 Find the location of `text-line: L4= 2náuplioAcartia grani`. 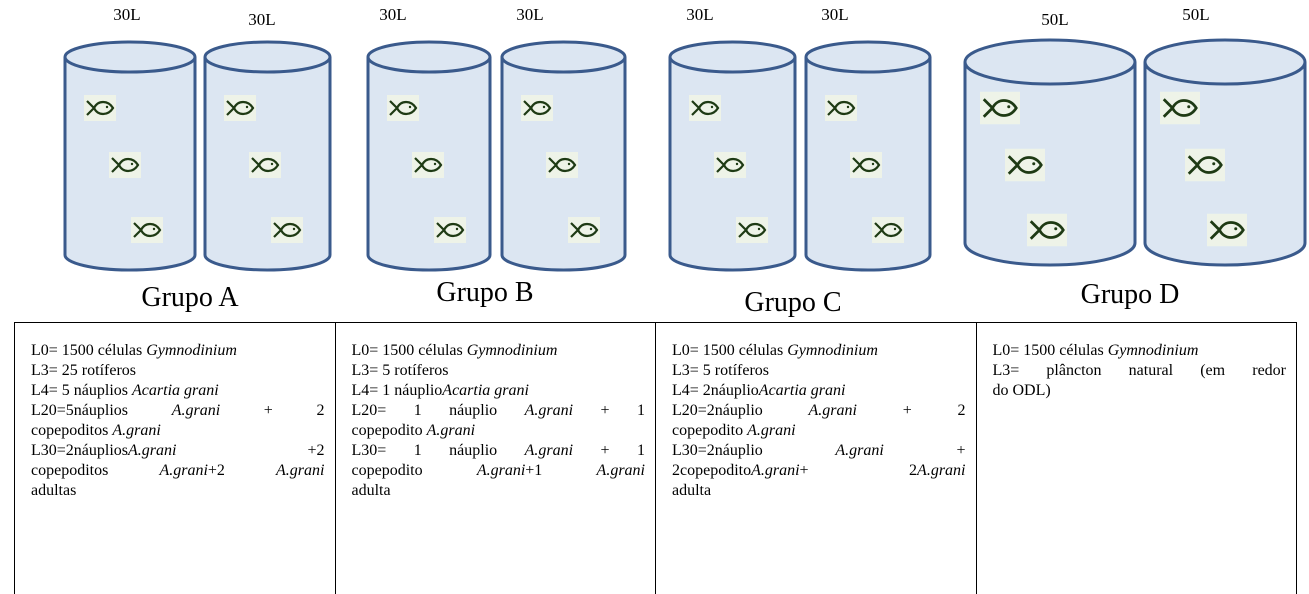

text-line: L4= 2náuplioAcartia grani is located at coordinates (819, 391).